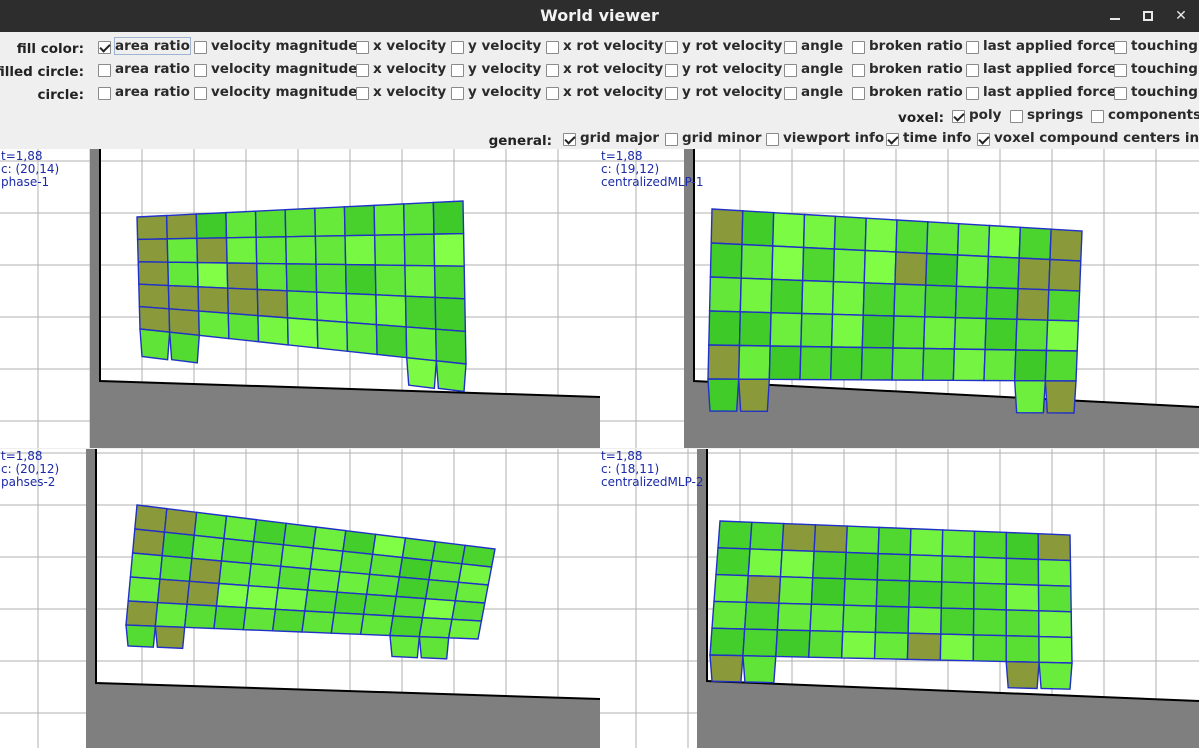 This screenshot has width=1199, height=748. Describe the element at coordinates (630, 469) in the screenshot. I see `center-label: c: (18,11)` at that location.